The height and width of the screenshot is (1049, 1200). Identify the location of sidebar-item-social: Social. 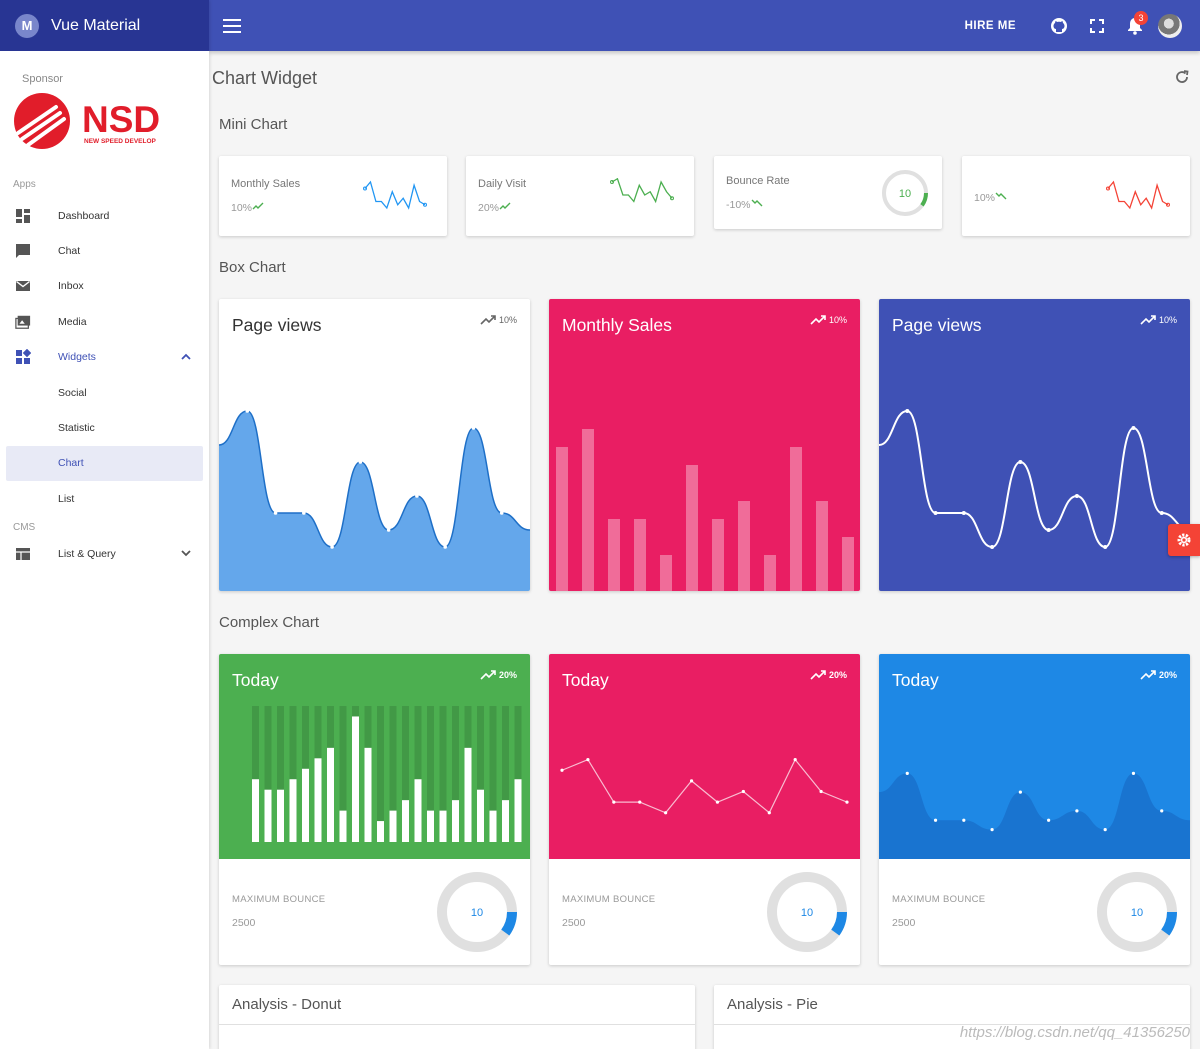
(104, 392).